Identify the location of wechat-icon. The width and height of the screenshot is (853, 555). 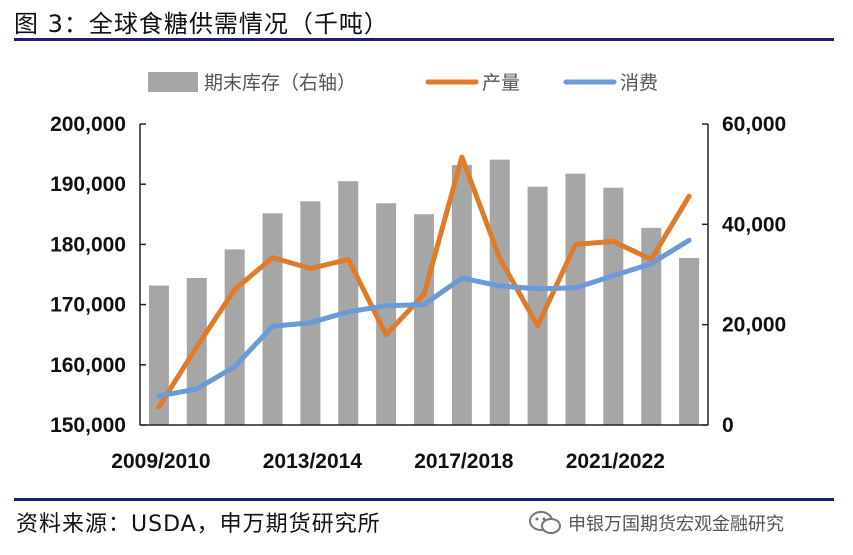
(545, 522).